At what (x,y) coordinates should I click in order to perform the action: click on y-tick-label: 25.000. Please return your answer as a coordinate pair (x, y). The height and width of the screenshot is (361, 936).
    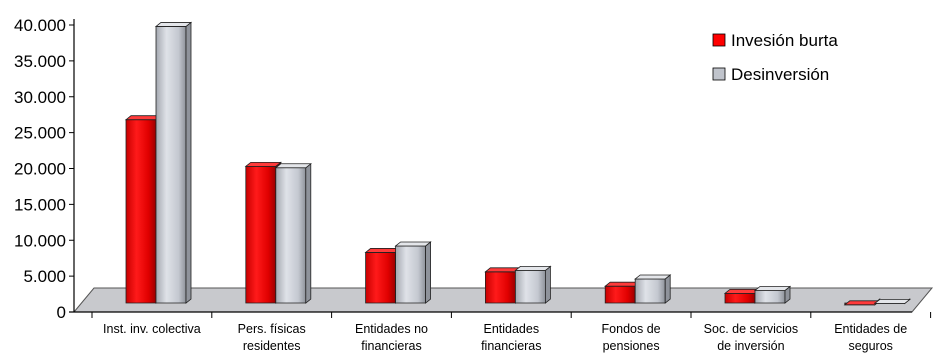
    Looking at the image, I should click on (40, 133).